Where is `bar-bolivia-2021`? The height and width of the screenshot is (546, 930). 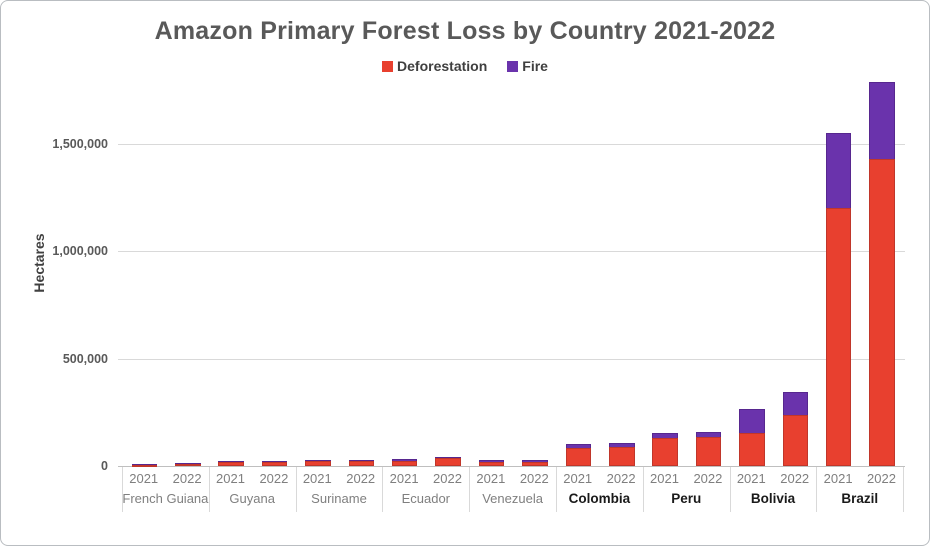 bar-bolivia-2021 is located at coordinates (752, 437).